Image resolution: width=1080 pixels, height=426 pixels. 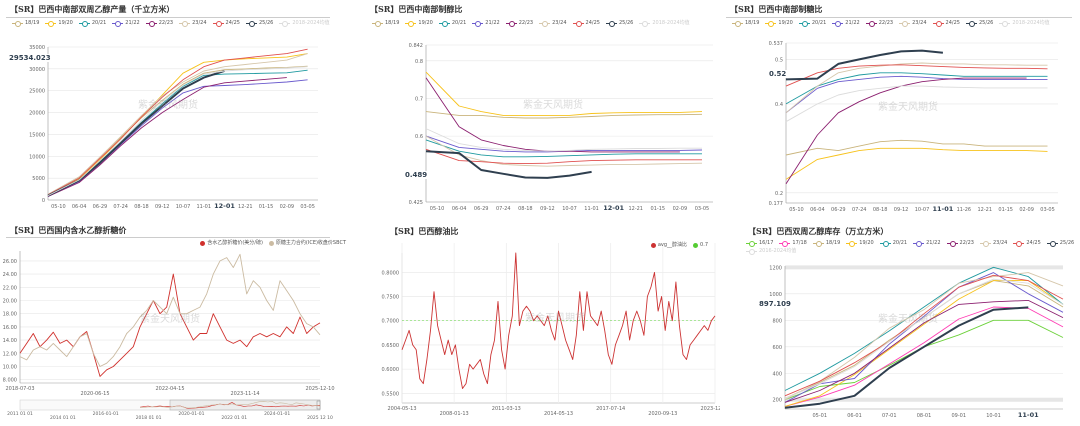 What do you see at coordinates (141, 207) in the screenshot?
I see `x-tick-label: 08-18` at bounding box center [141, 207].